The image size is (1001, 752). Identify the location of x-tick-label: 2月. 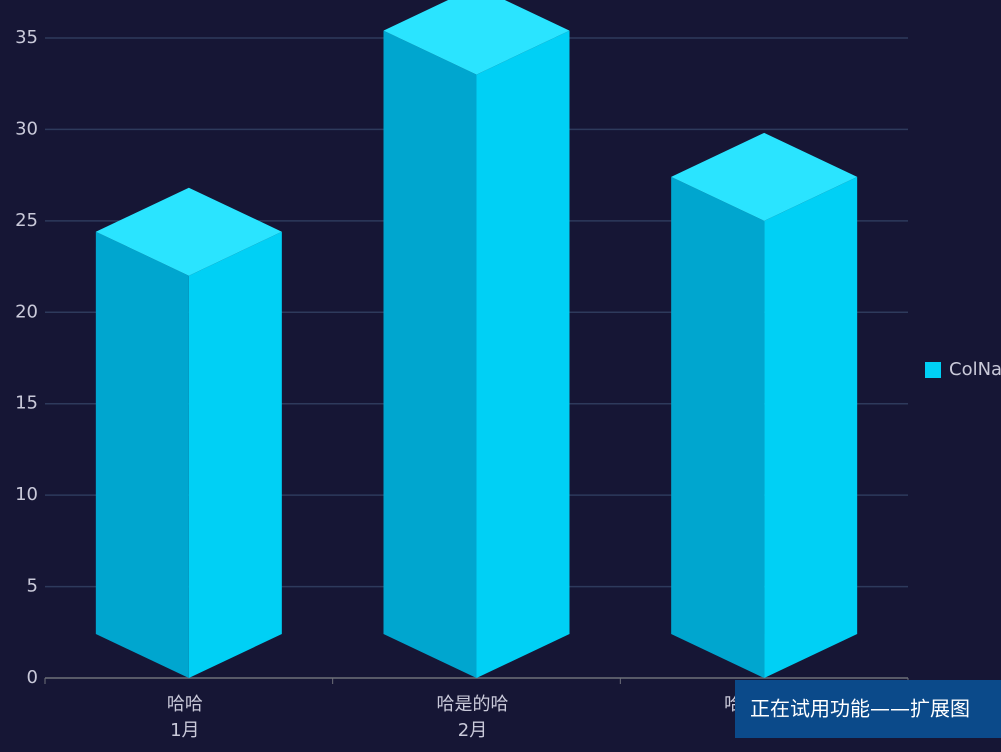
(472, 730).